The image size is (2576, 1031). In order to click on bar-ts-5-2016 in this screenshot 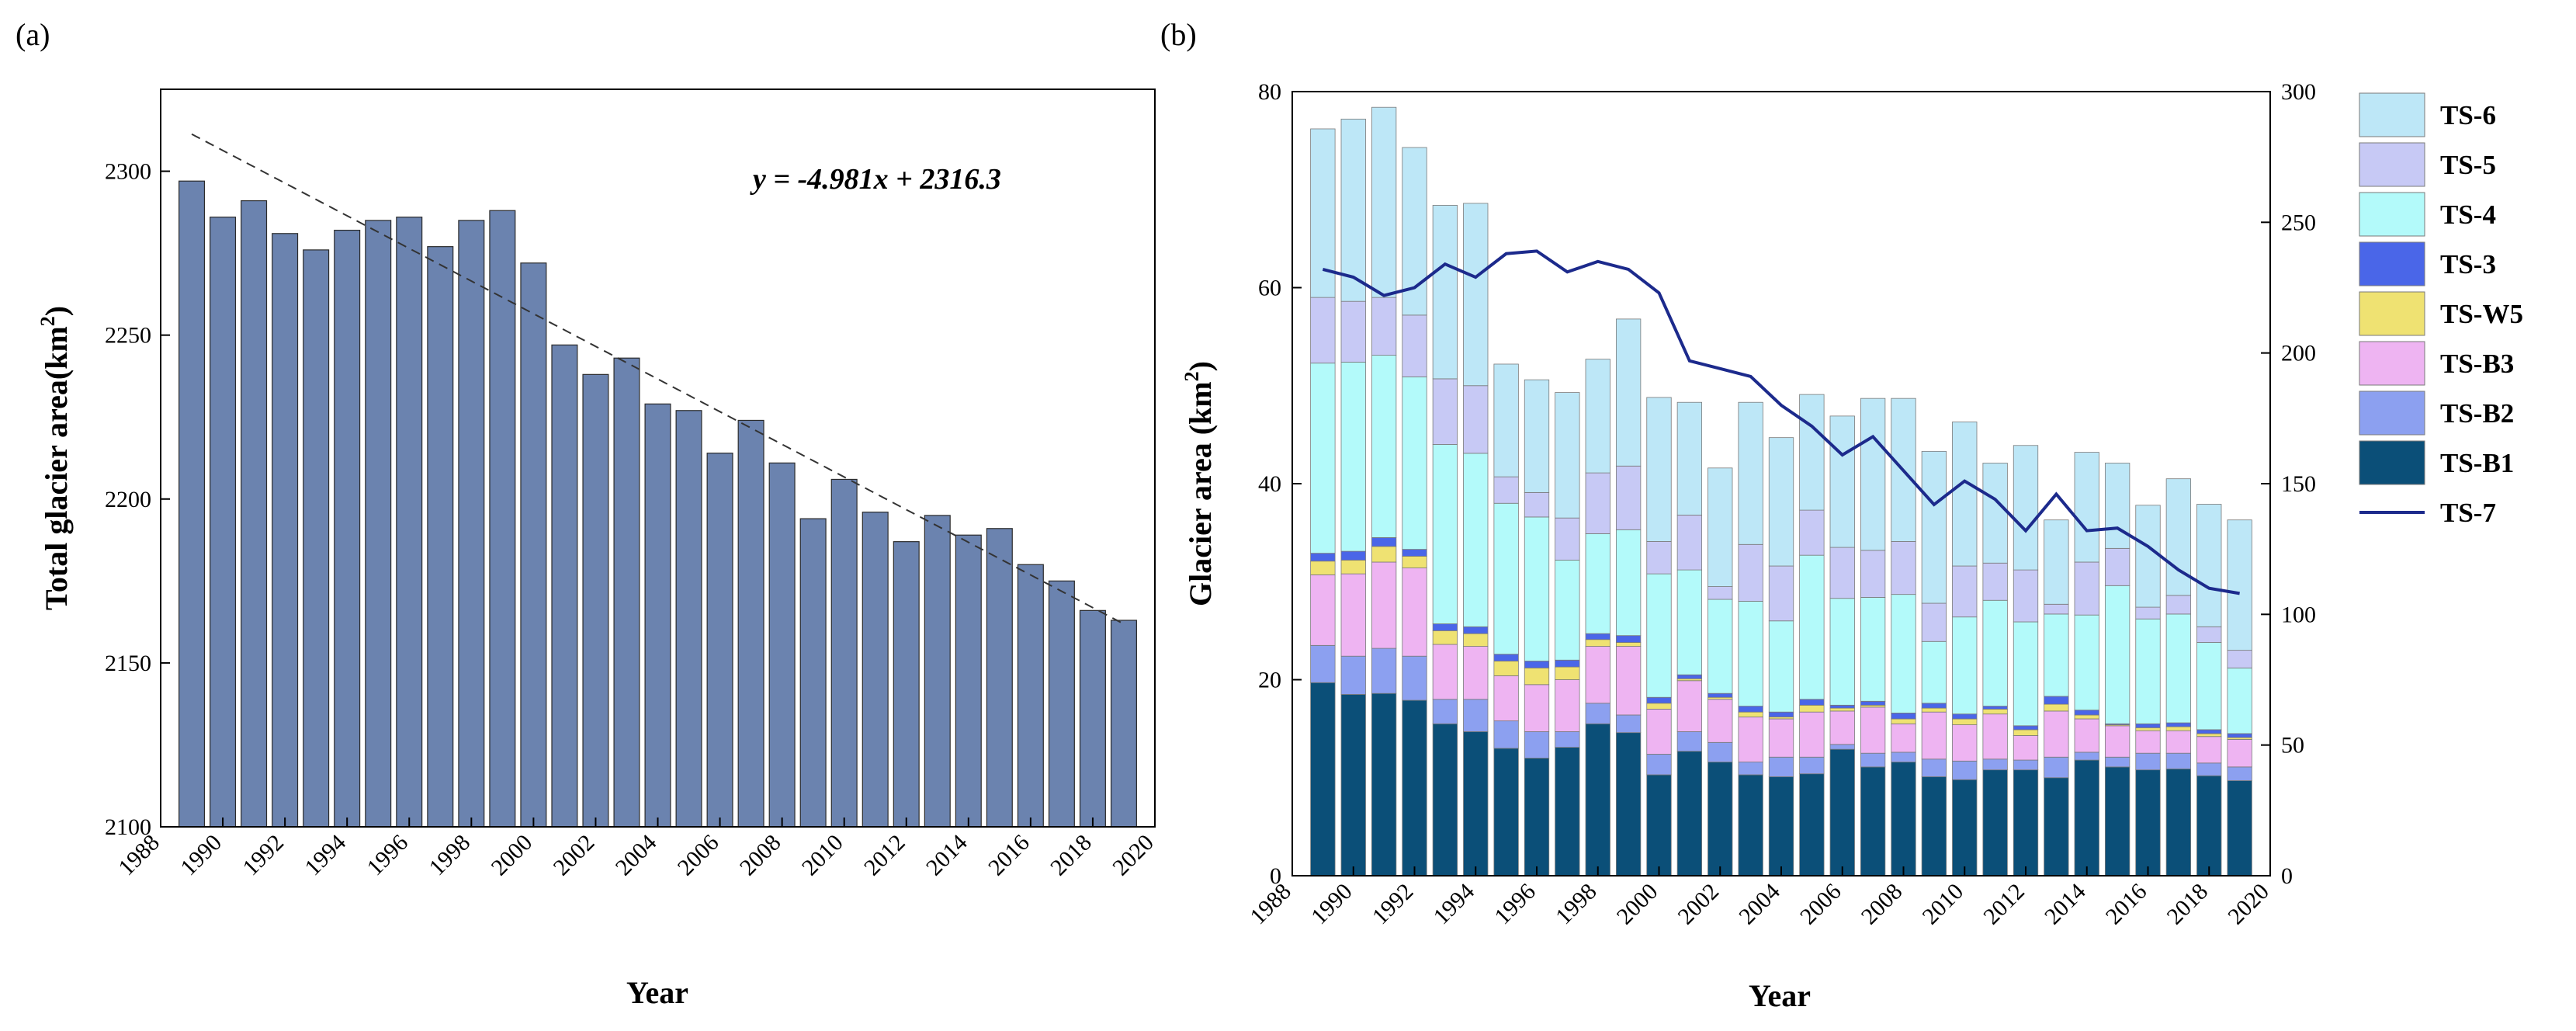, I will do `click(2148, 613)`.